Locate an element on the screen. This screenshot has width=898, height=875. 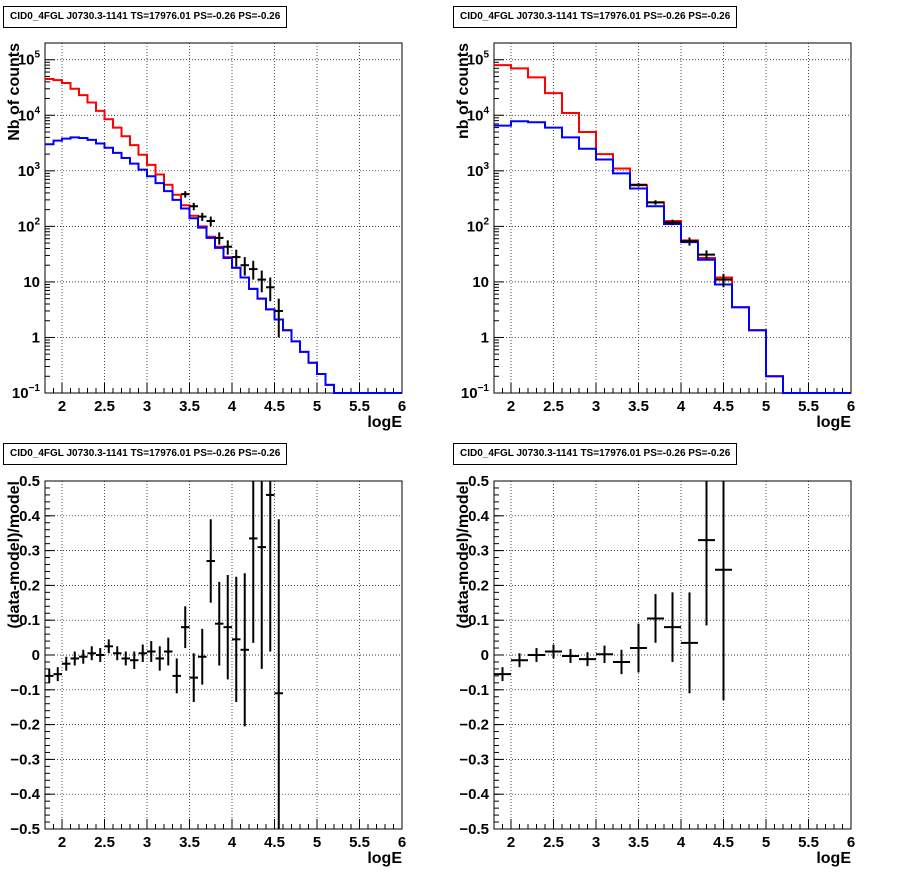
y-axis-label: nb of counts is located at coordinates (463, 91).